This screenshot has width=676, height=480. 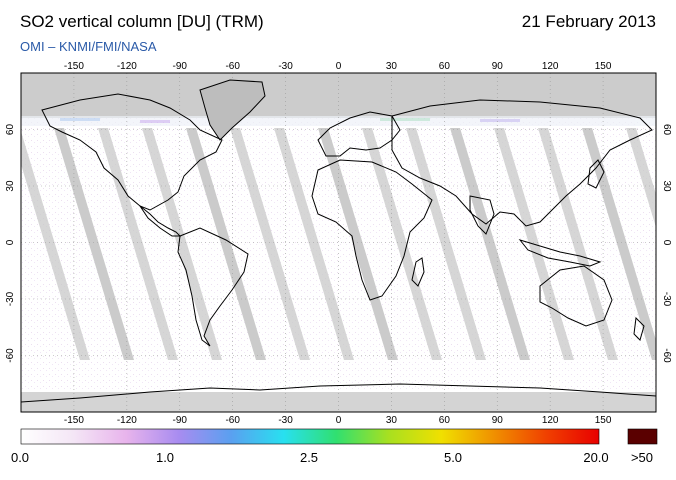 What do you see at coordinates (666, 130) in the screenshot?
I see `lat-tick-right-0: 60` at bounding box center [666, 130].